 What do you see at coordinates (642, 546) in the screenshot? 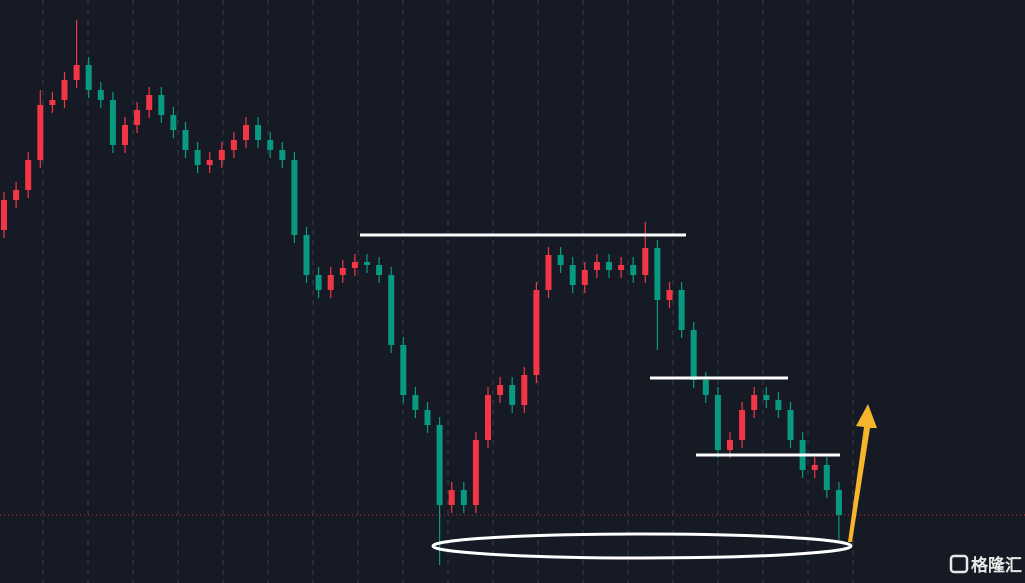
I see `bottom-ellipse` at bounding box center [642, 546].